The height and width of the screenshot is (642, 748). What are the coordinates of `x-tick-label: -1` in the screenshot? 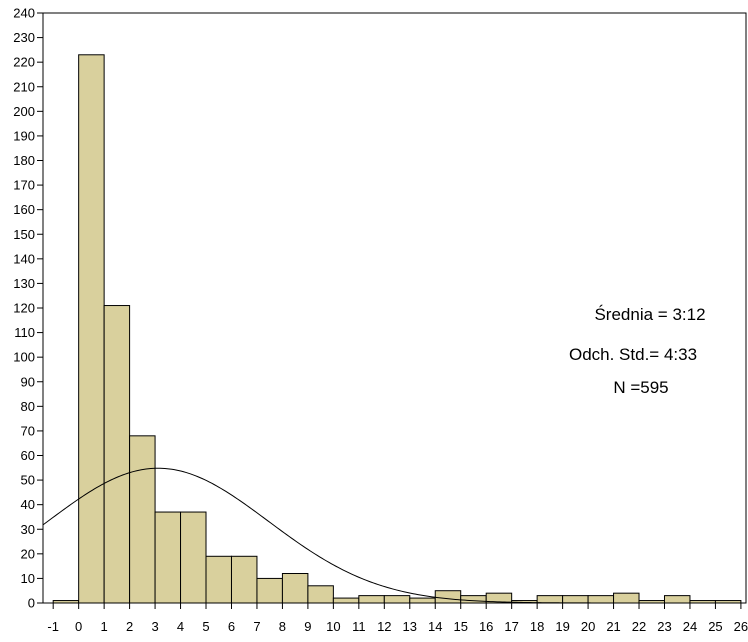 It's located at (53, 626).